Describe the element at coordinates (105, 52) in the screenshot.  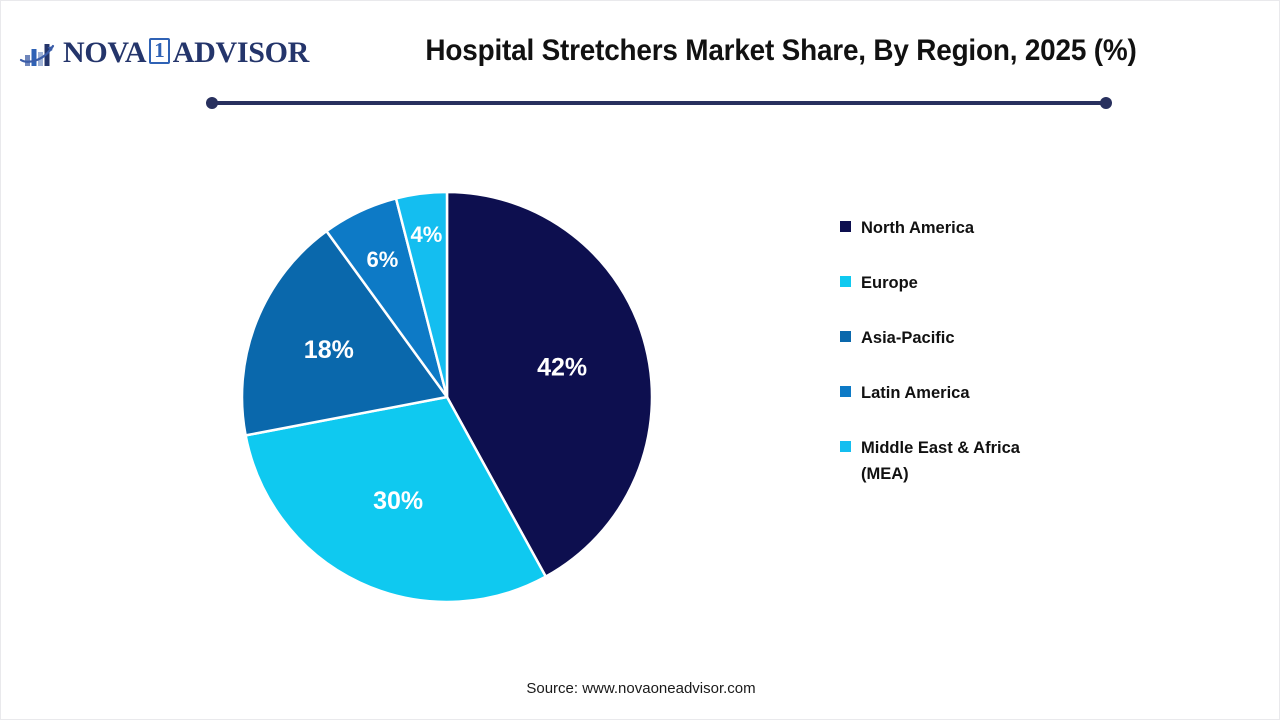
I see `logo-text-nova: NOVA` at that location.